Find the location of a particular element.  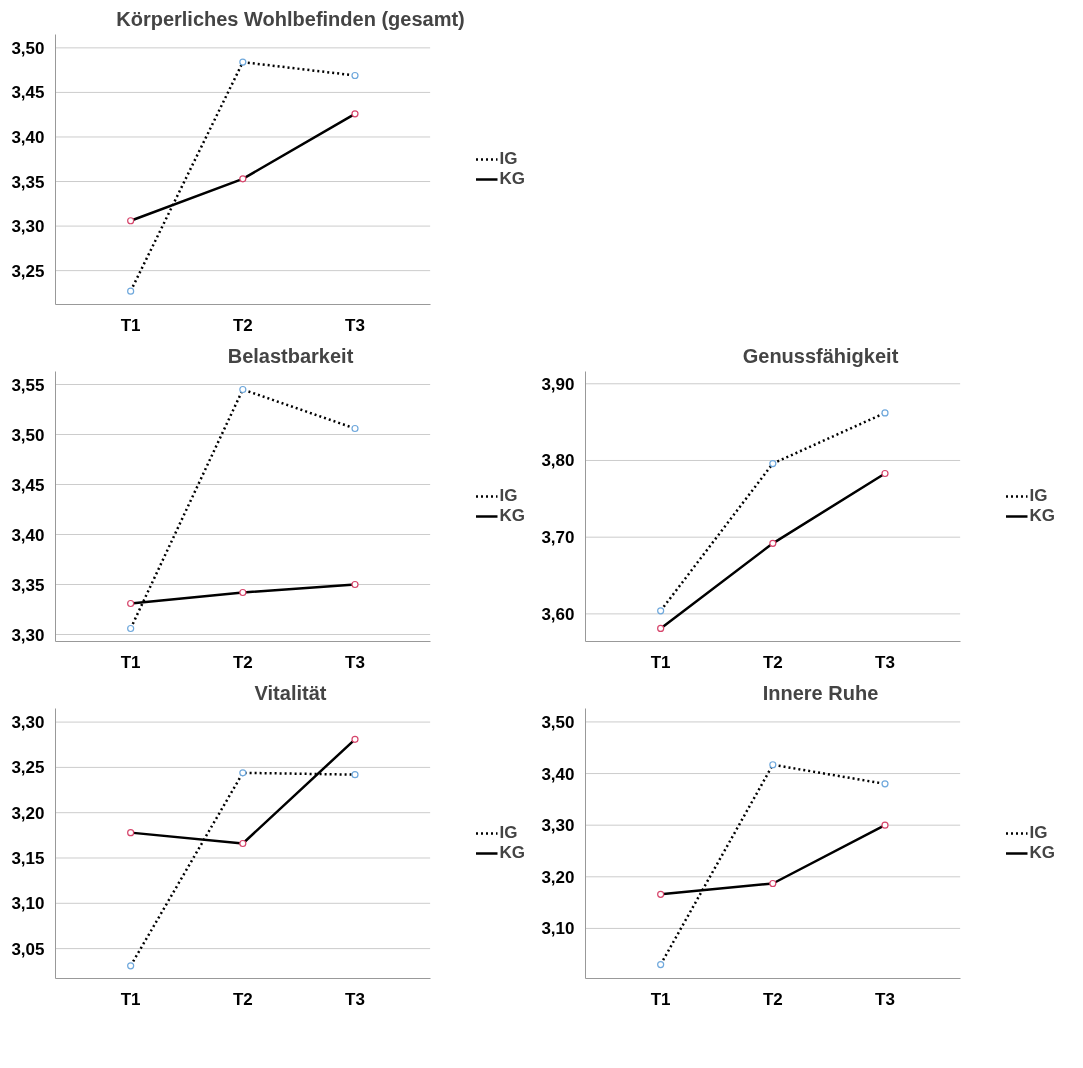

chart-title: Vitalität is located at coordinates (290, 692).